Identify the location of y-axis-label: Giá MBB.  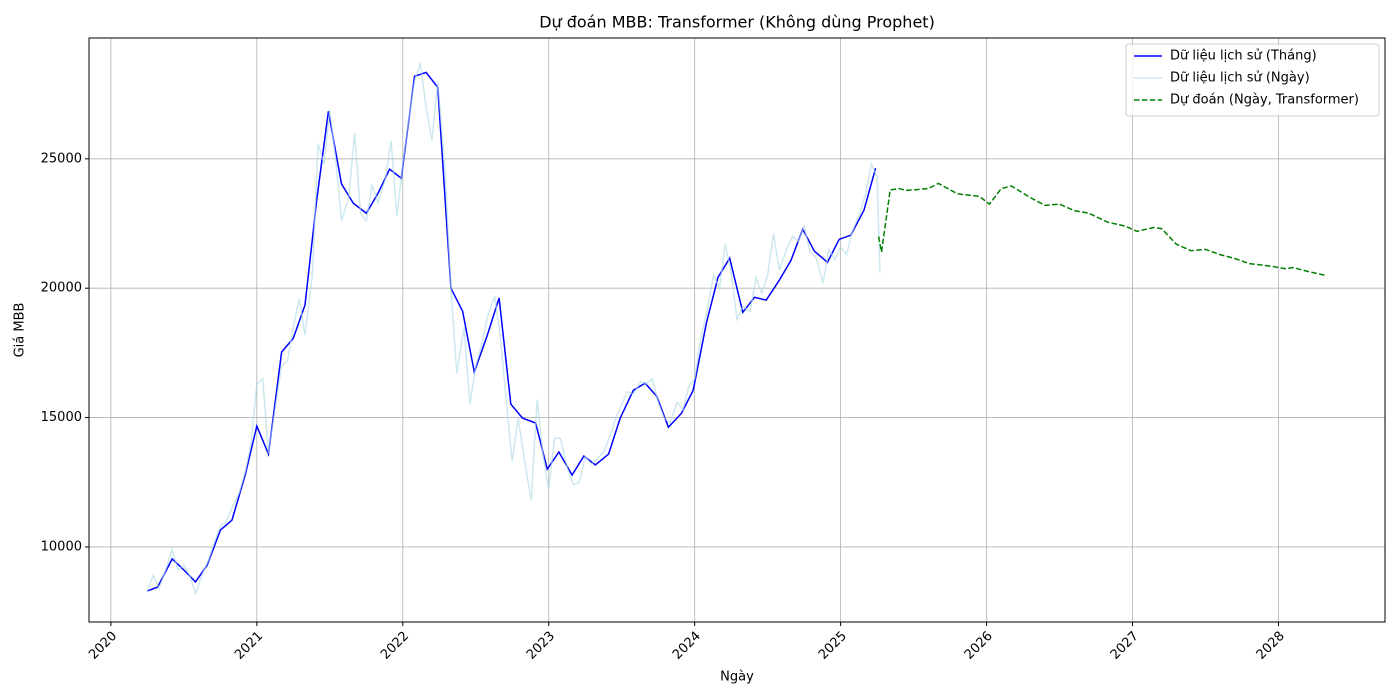
(20, 330).